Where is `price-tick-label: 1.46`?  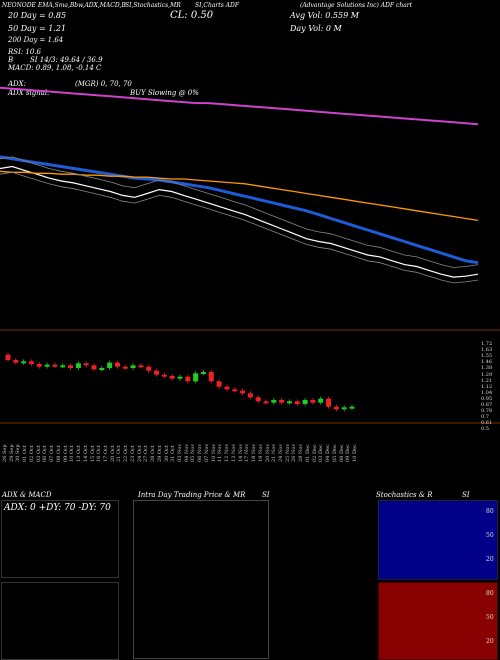
price-tick-label: 1.46 is located at coordinates (487, 362).